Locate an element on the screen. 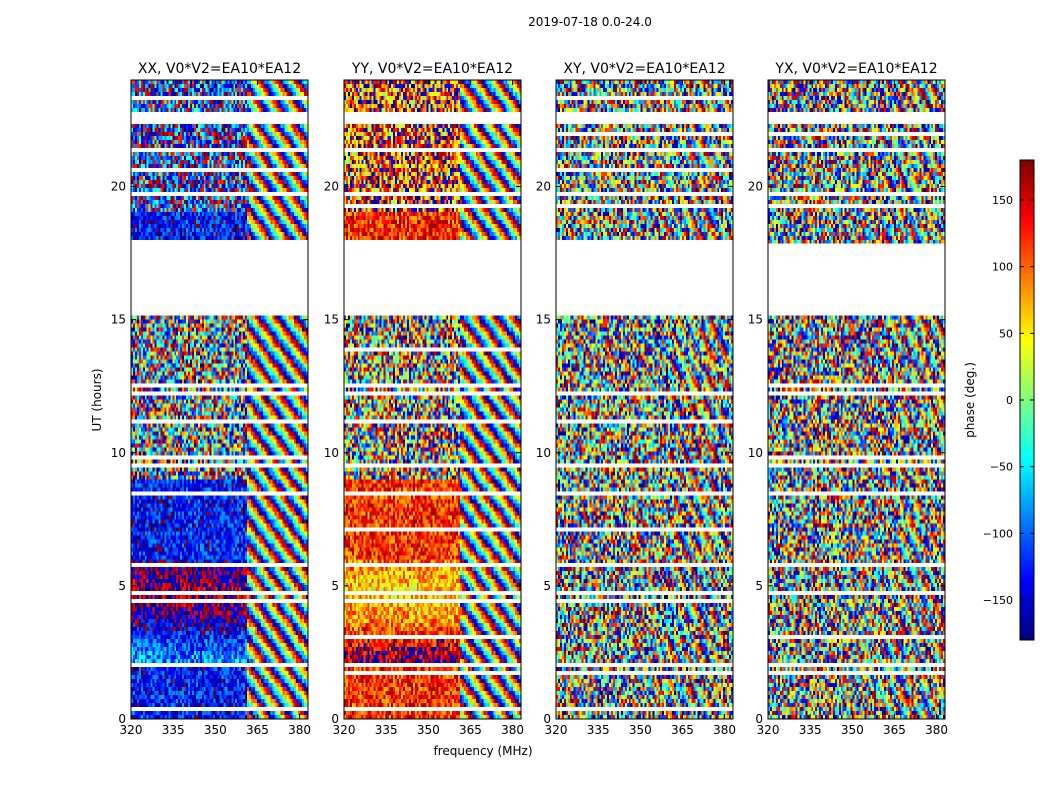  panel-title: XY, V0*V2=EA10*EA12 is located at coordinates (644, 69).